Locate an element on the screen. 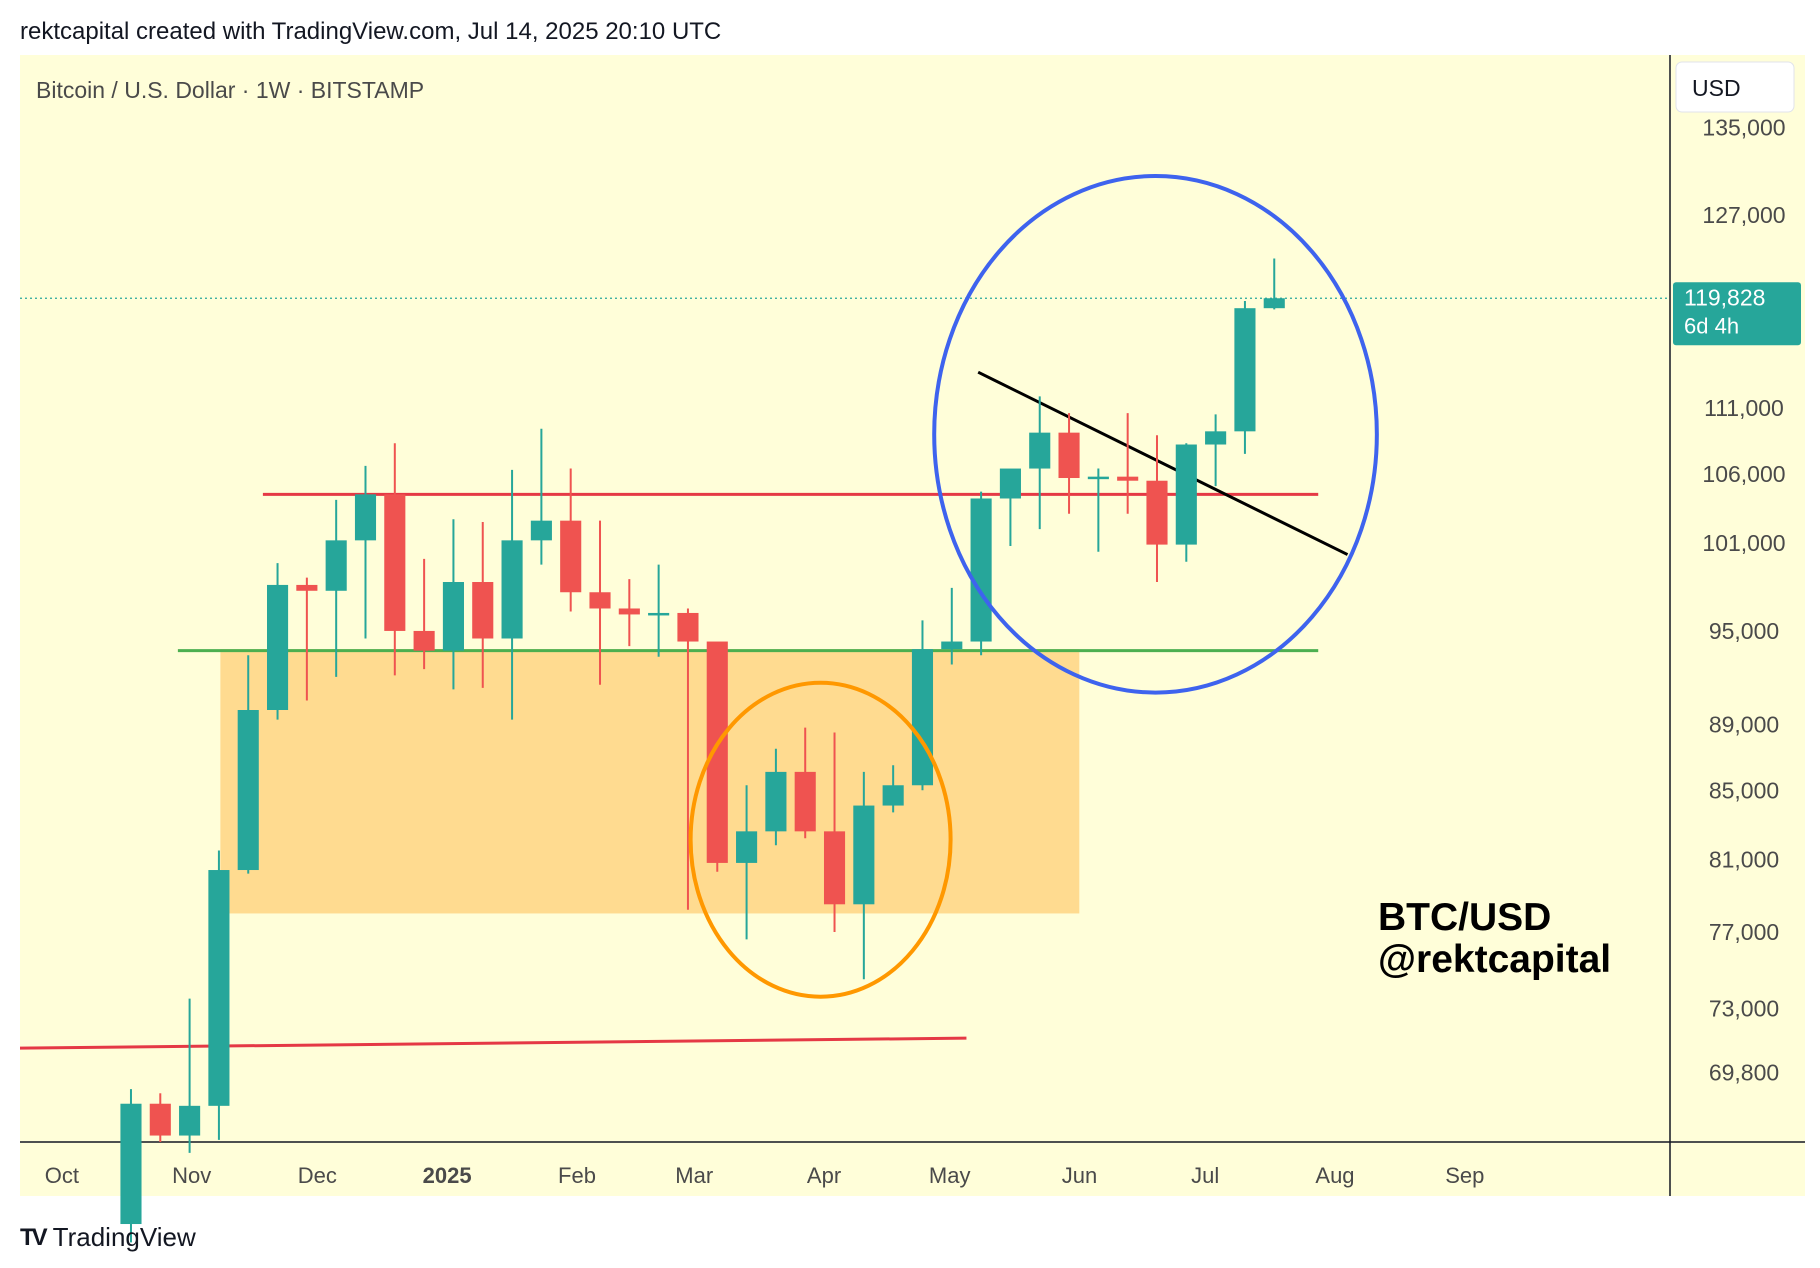 This screenshot has height=1268, width=1820. time-tick-label: Apr is located at coordinates (824, 1175).